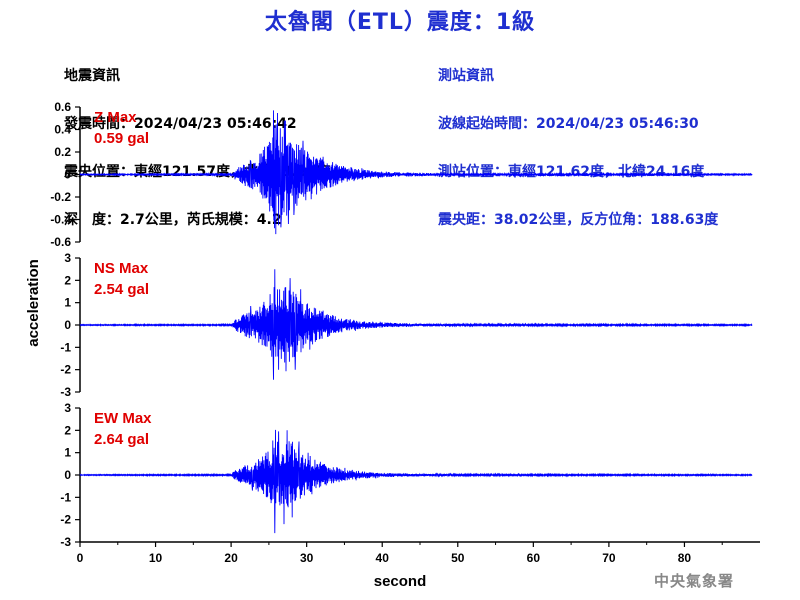 The width and height of the screenshot is (800, 600). What do you see at coordinates (231, 558) in the screenshot?
I see `xtick-label: 20` at bounding box center [231, 558].